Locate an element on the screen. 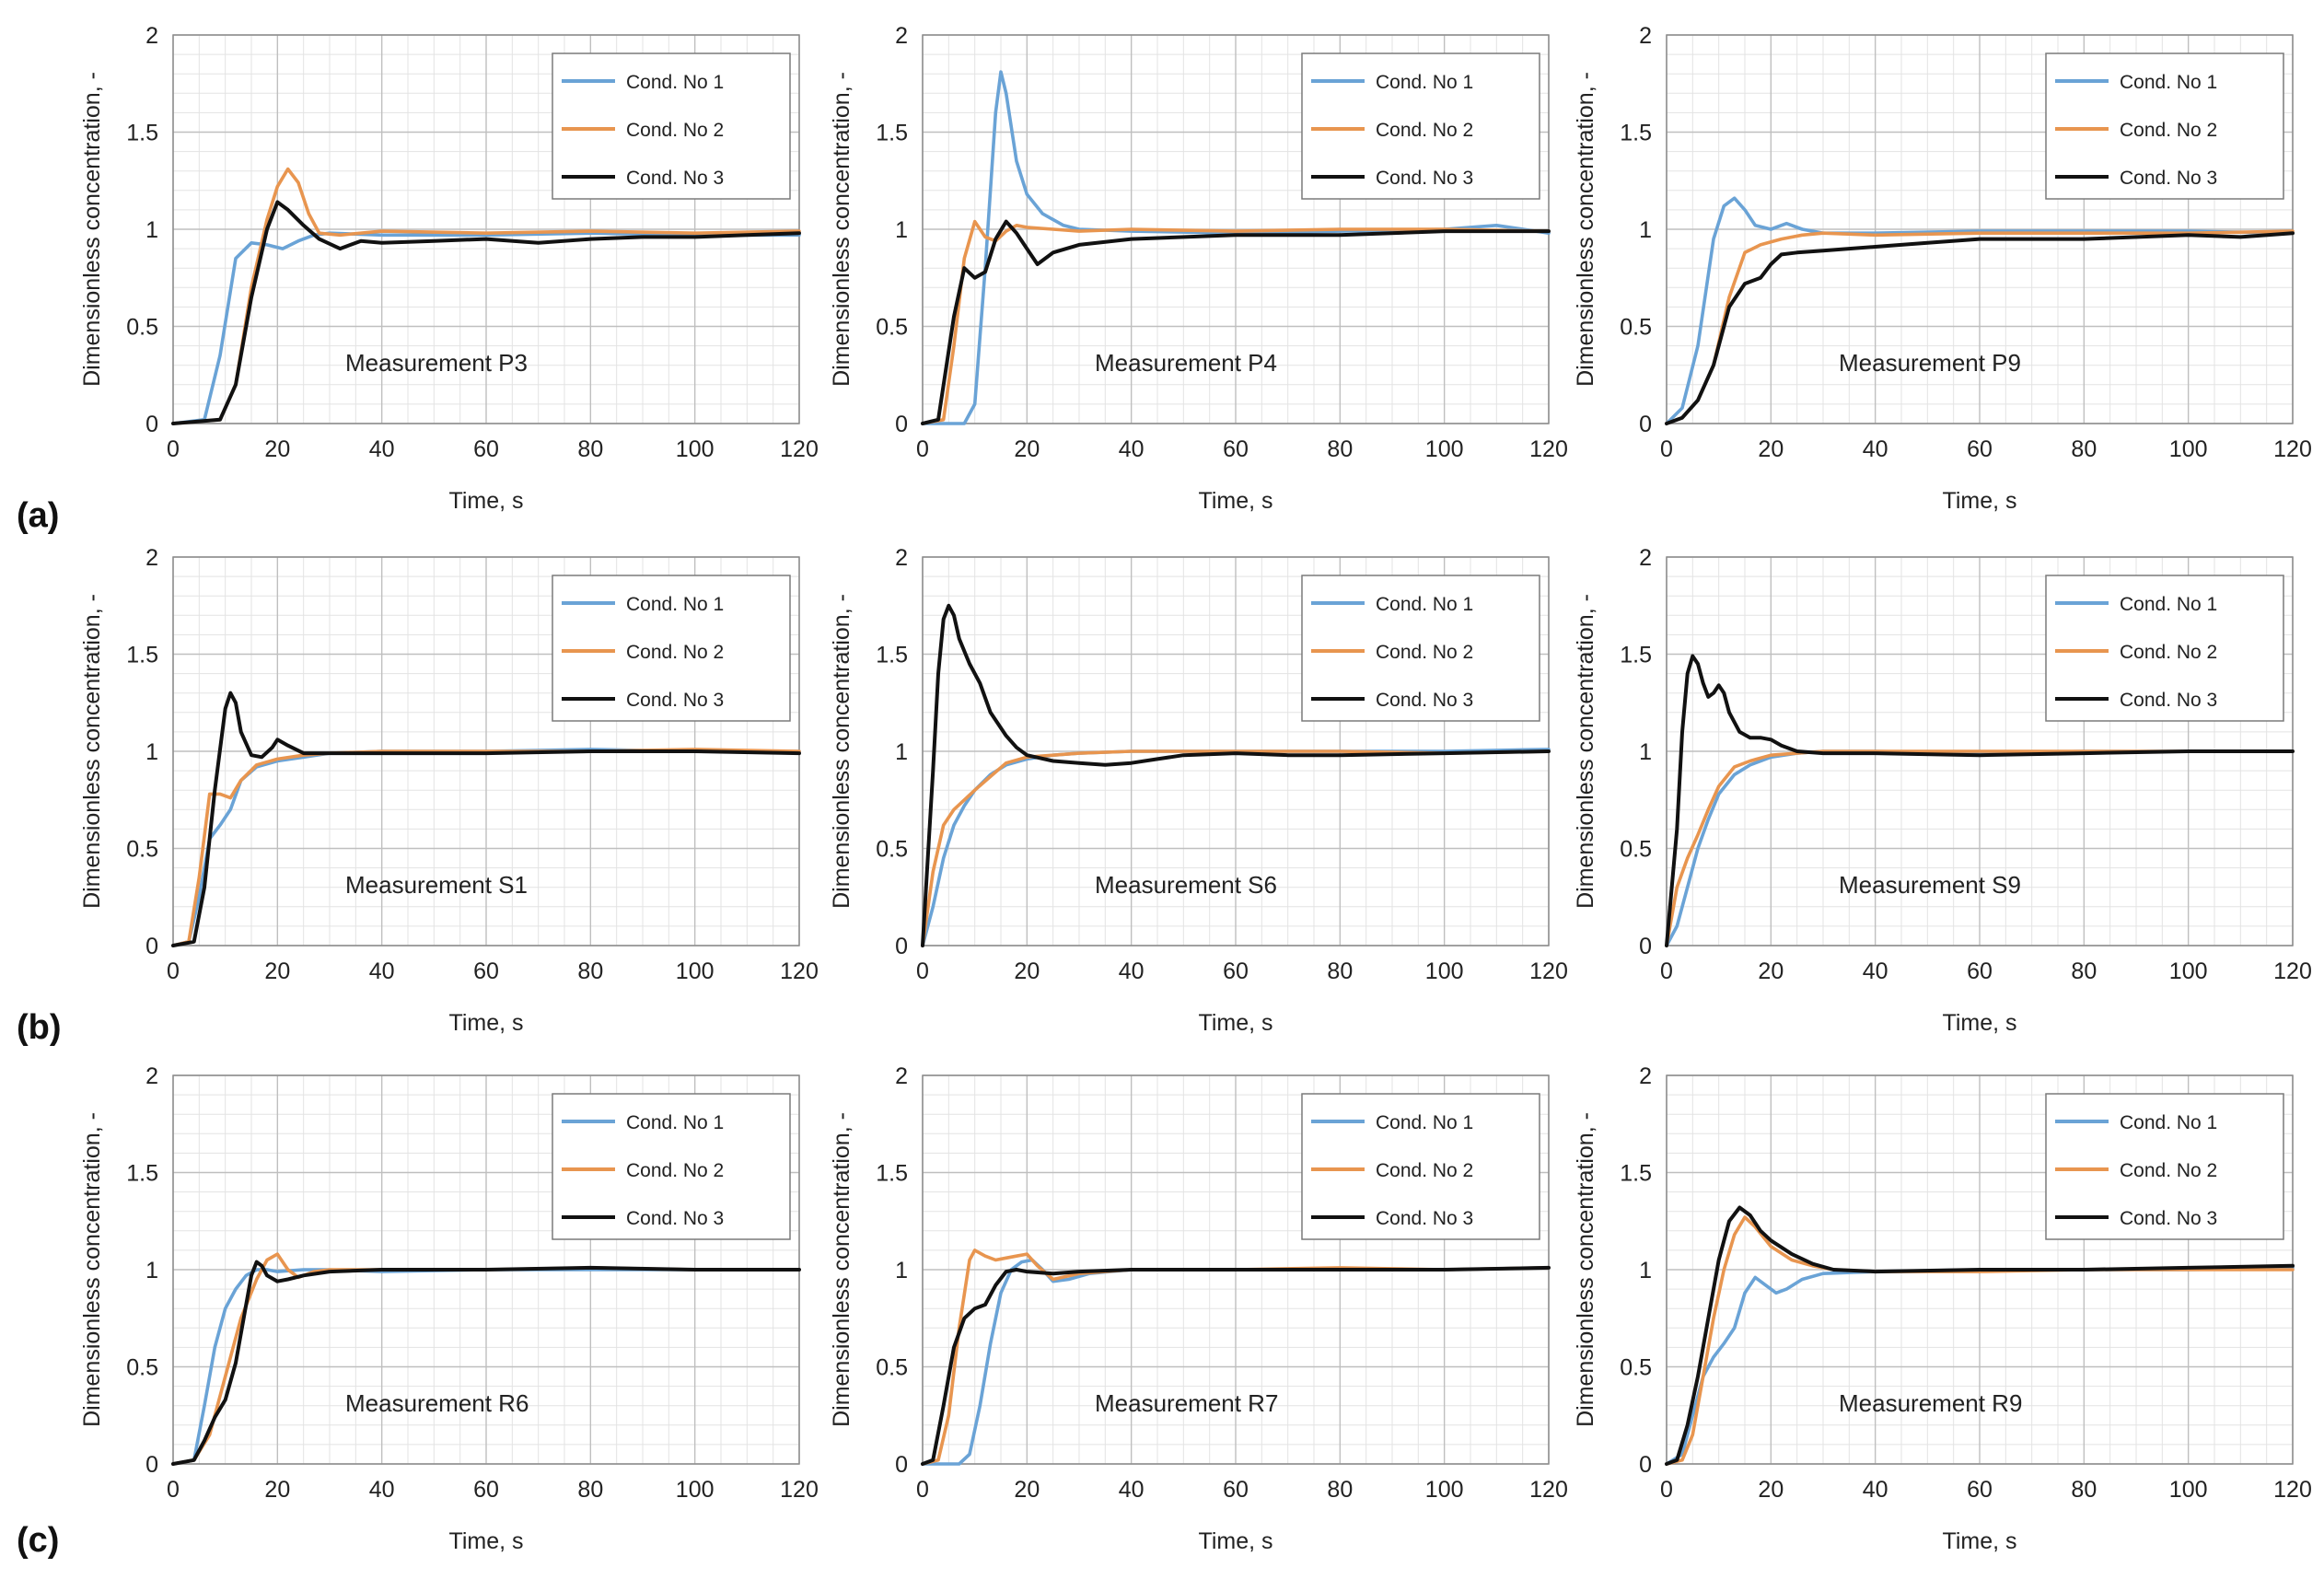  measurement-annotation: Measurement P9 is located at coordinates (1930, 363).